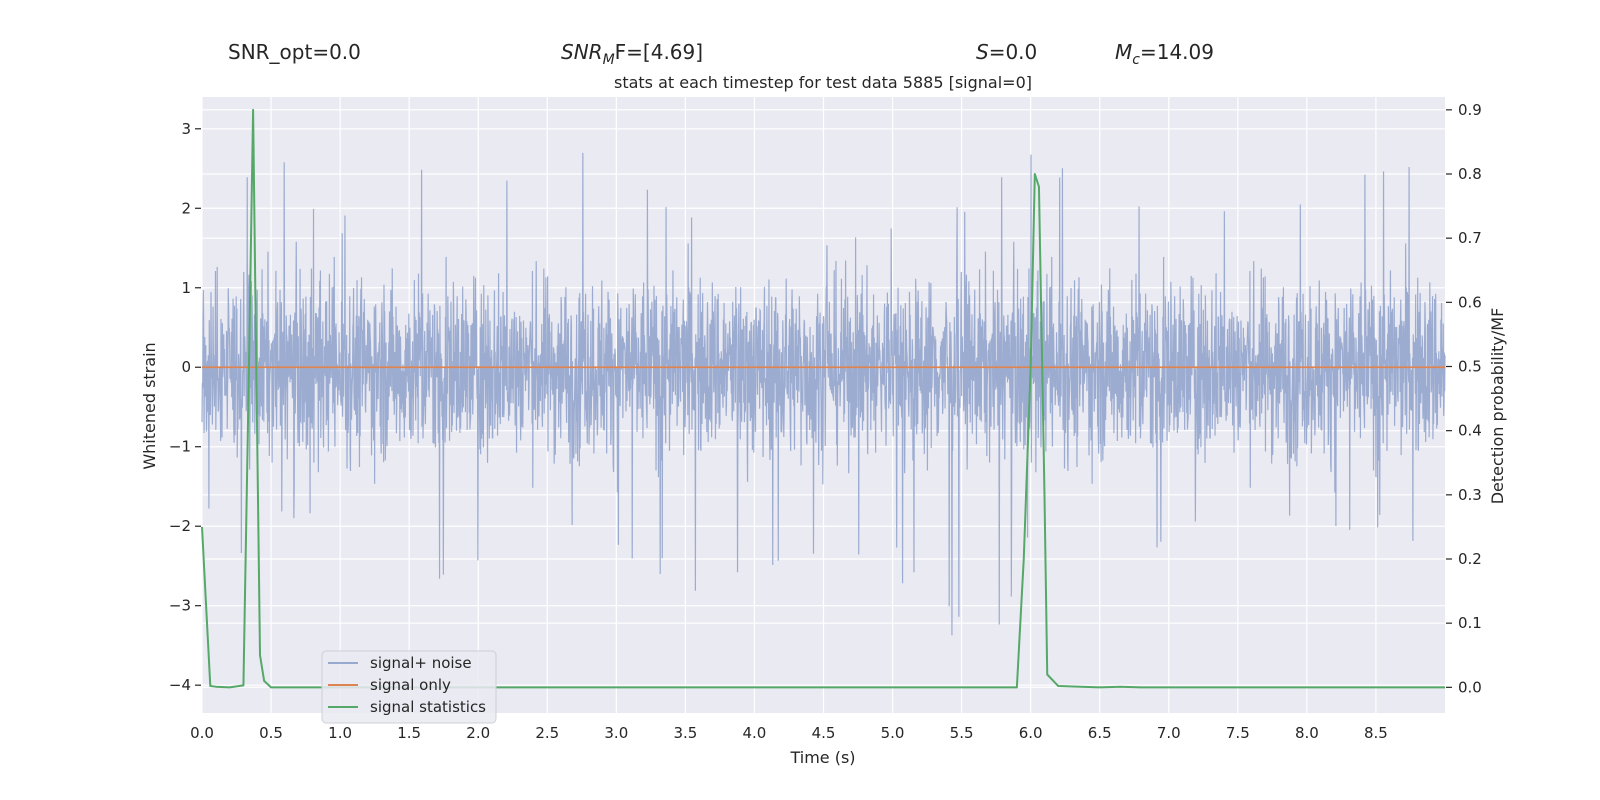  Describe the element at coordinates (1376, 733) in the screenshot. I see `x-tick-label: 8.5` at that location.